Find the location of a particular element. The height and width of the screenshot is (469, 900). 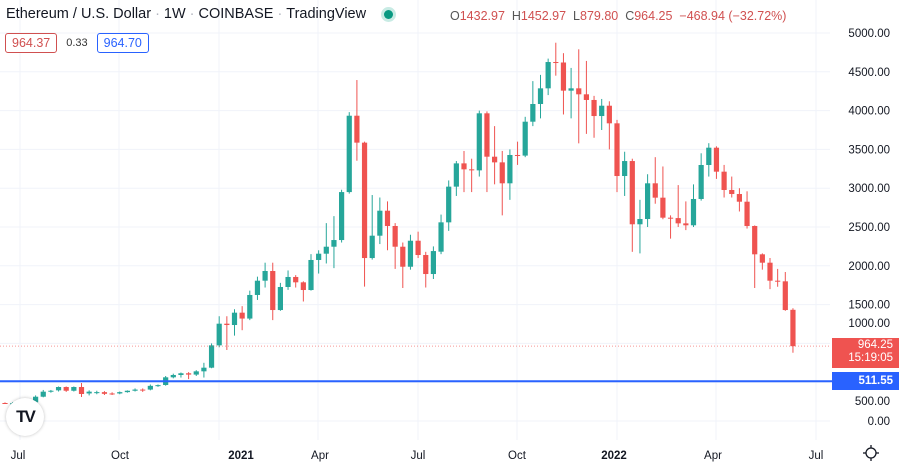

spread-value: 0.33 is located at coordinates (77, 43).